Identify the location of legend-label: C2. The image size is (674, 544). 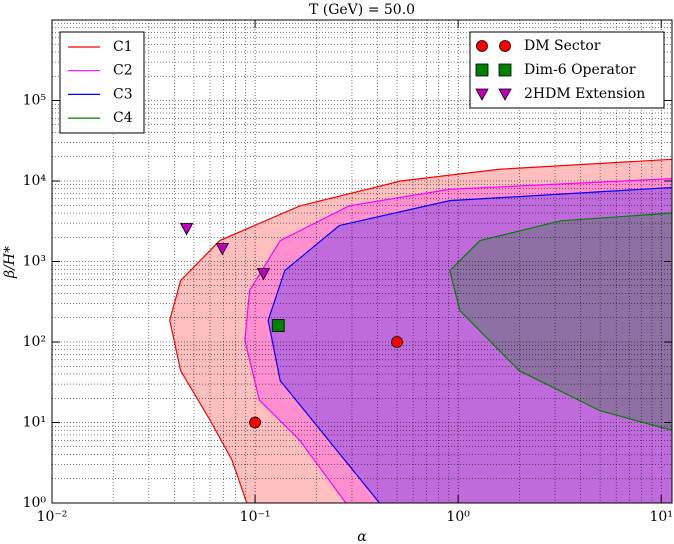
(123, 71).